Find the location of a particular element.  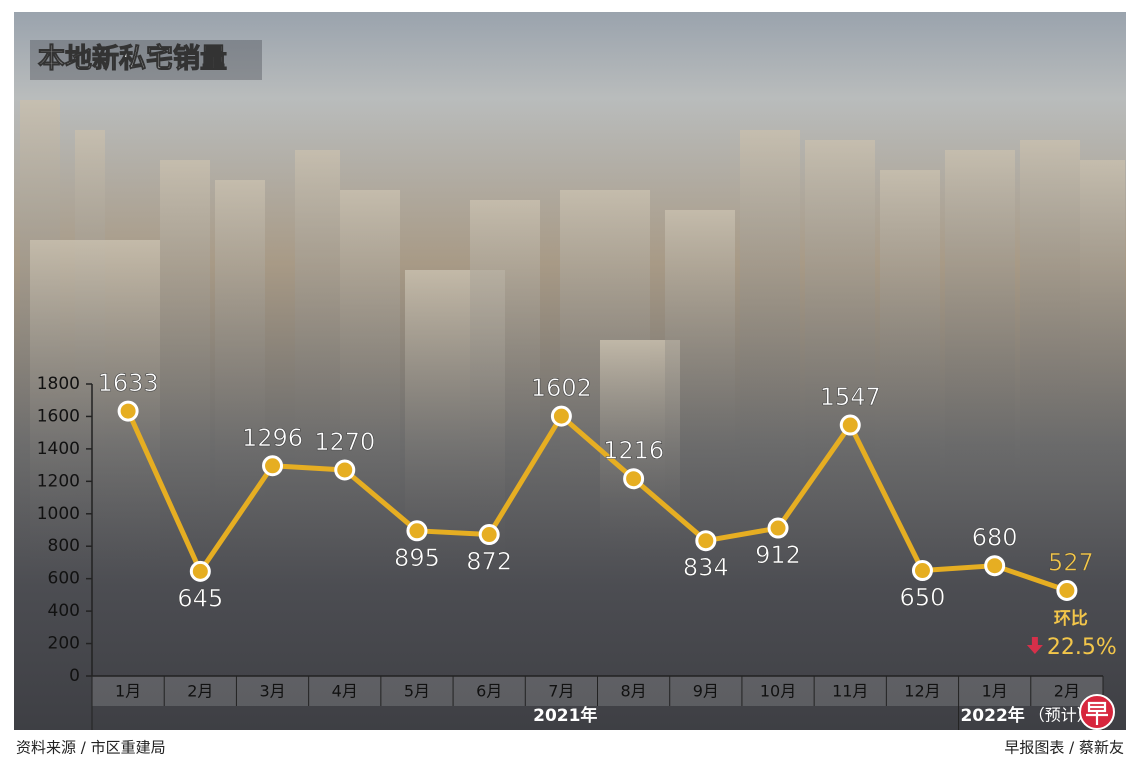

year-label: 2022年 is located at coordinates (992, 715).